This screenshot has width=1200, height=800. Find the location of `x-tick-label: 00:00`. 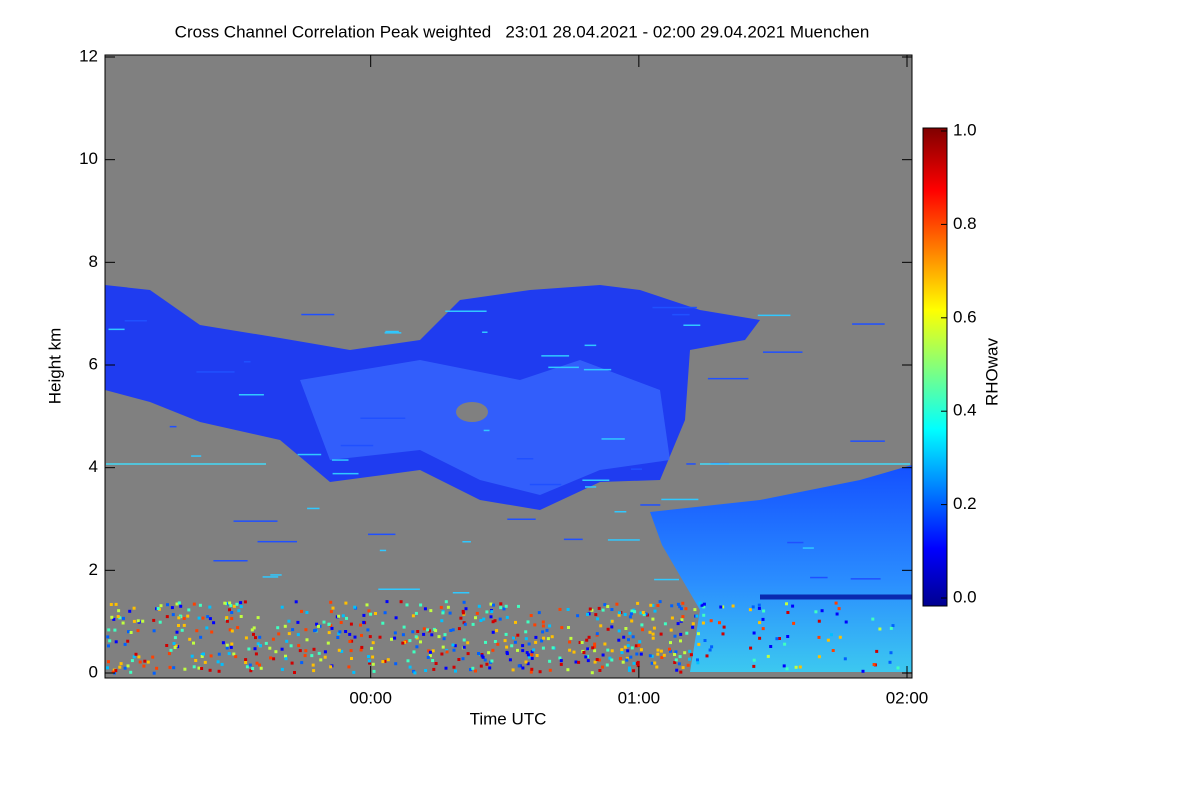

x-tick-label: 00:00 is located at coordinates (370, 697).